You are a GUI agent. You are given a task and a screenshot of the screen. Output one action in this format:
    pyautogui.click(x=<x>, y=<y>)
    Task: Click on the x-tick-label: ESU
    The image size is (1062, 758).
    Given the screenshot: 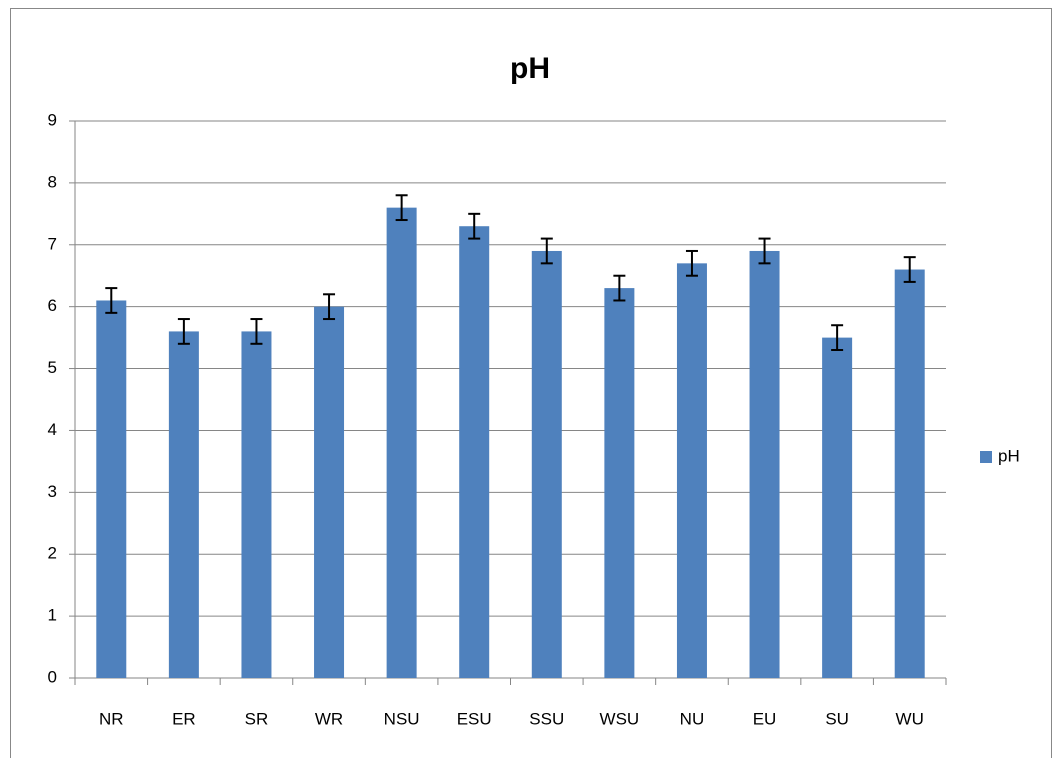 What is the action you would take?
    pyautogui.click(x=474, y=718)
    